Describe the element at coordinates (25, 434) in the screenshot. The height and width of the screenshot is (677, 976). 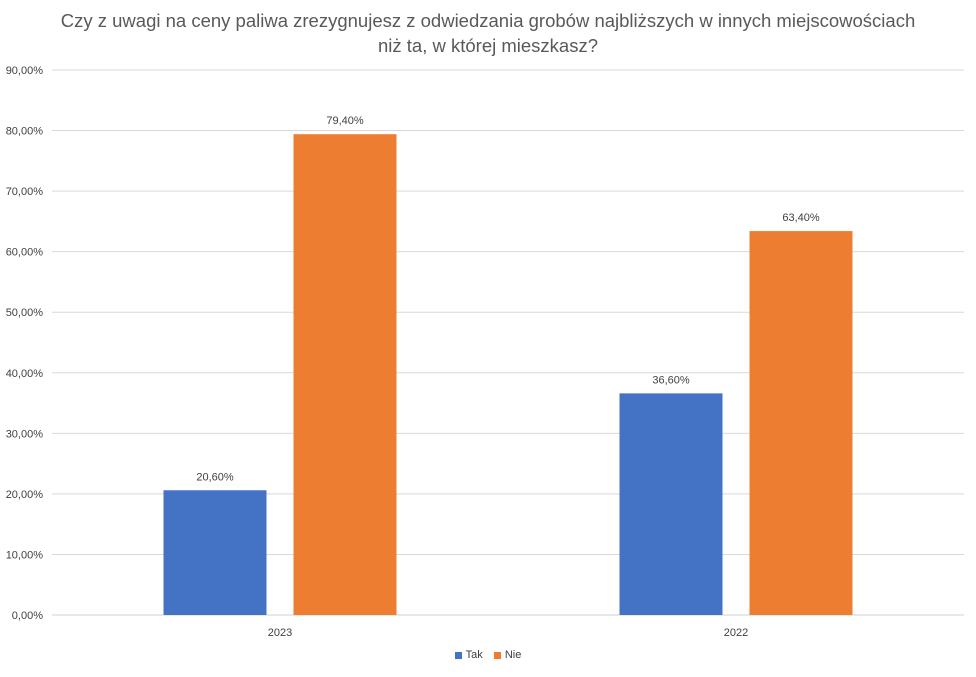
I see `y-tick-label: 30,00%` at that location.